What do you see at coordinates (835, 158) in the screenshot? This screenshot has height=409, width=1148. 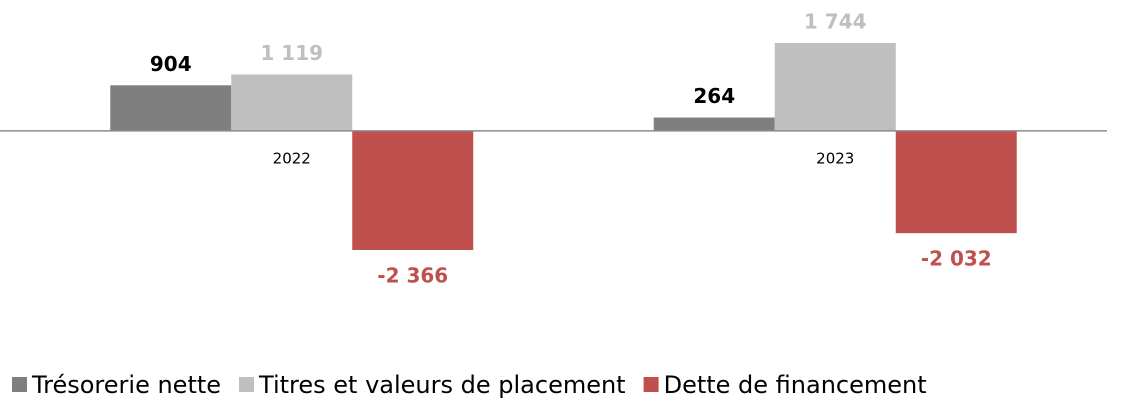 I see `x-tick-label: 2023` at bounding box center [835, 158].